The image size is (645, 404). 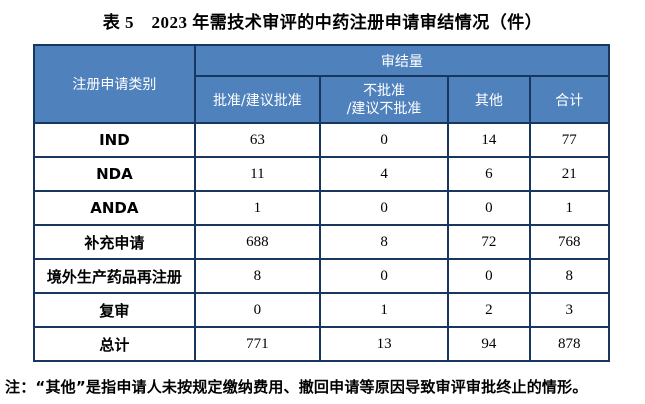 I want to click on header-row-sub: 批准/建议批准 不批准 /建议不批准 其他 合计, so click(x=322, y=99).